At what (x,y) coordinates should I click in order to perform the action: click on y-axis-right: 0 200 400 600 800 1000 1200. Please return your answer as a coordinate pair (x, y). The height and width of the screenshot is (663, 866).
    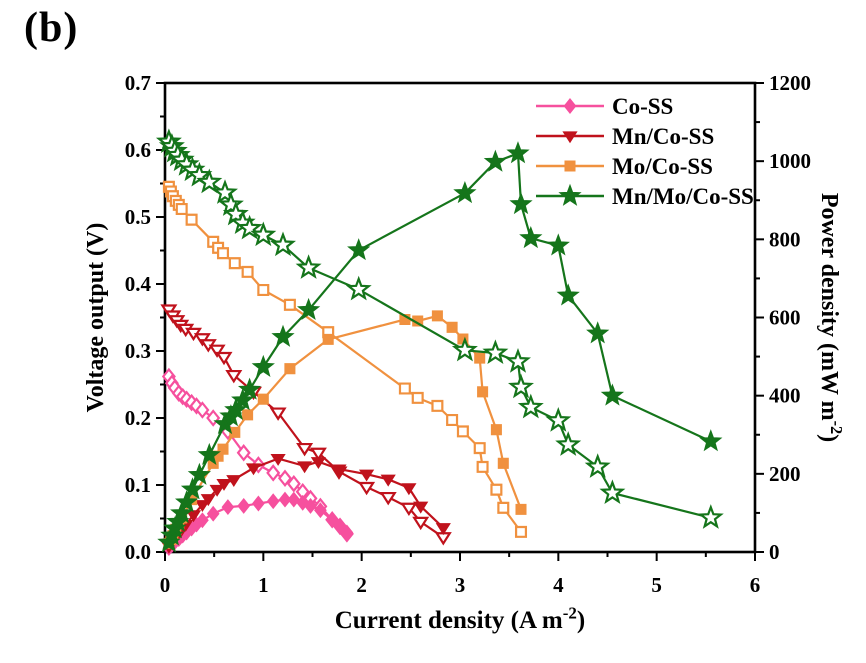
    Looking at the image, I should click on (783, 317).